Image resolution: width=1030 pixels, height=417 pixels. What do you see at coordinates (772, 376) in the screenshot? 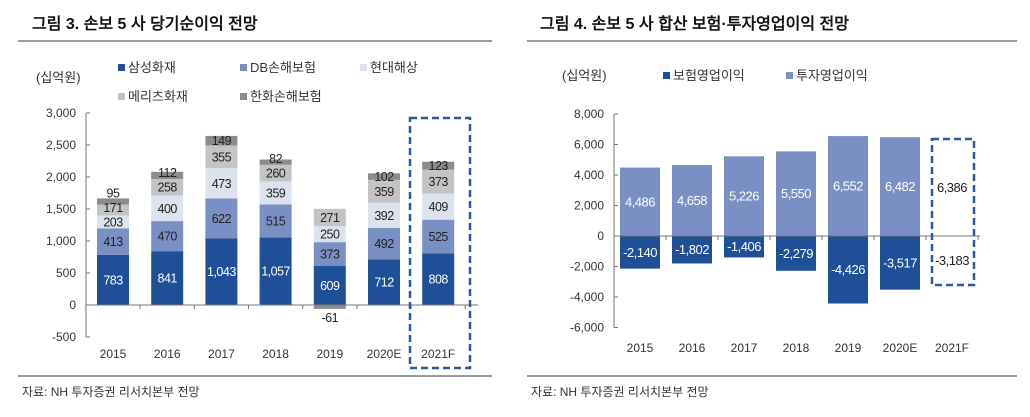
I see `right-source-divider` at bounding box center [772, 376].